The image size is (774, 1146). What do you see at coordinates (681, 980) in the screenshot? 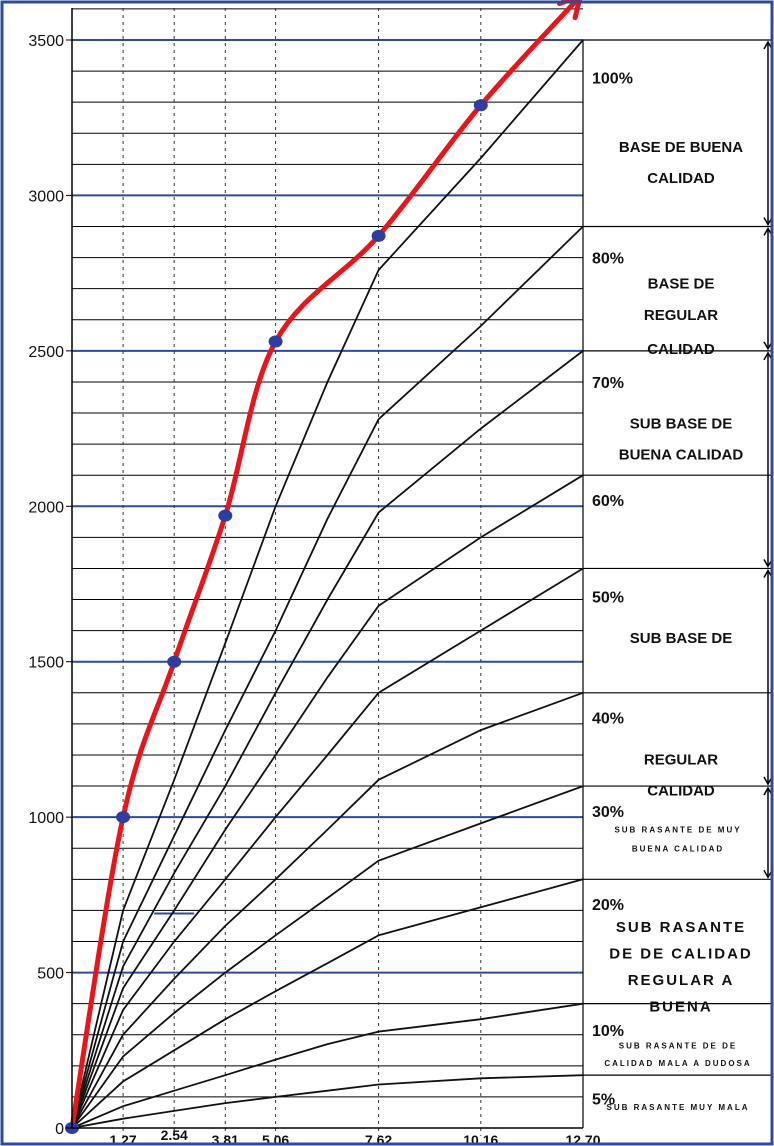
I see `zone-label: REGULAR A` at bounding box center [681, 980].